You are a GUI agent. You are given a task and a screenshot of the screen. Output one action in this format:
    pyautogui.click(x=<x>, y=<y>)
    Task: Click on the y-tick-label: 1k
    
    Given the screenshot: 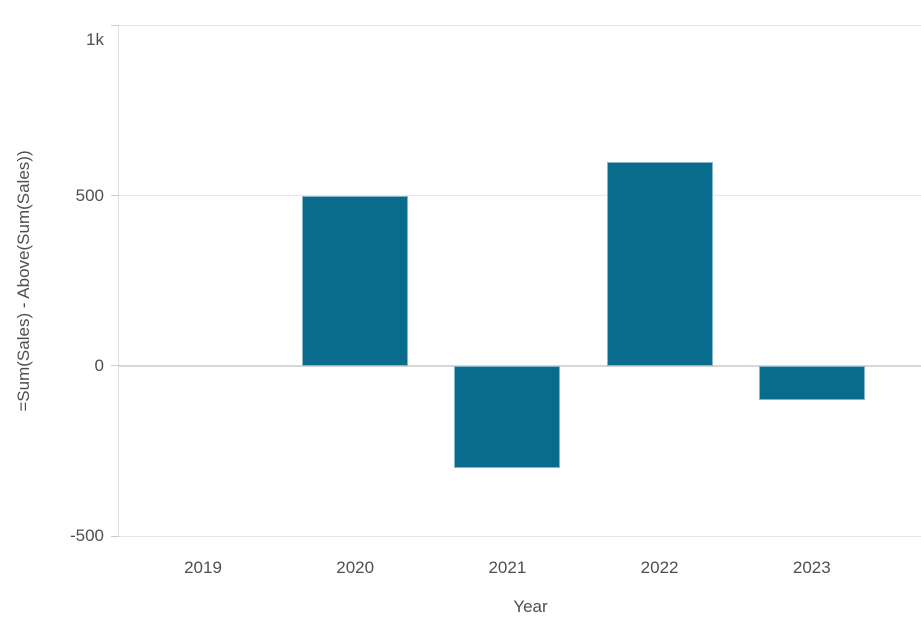 What is the action you would take?
    pyautogui.click(x=95, y=39)
    